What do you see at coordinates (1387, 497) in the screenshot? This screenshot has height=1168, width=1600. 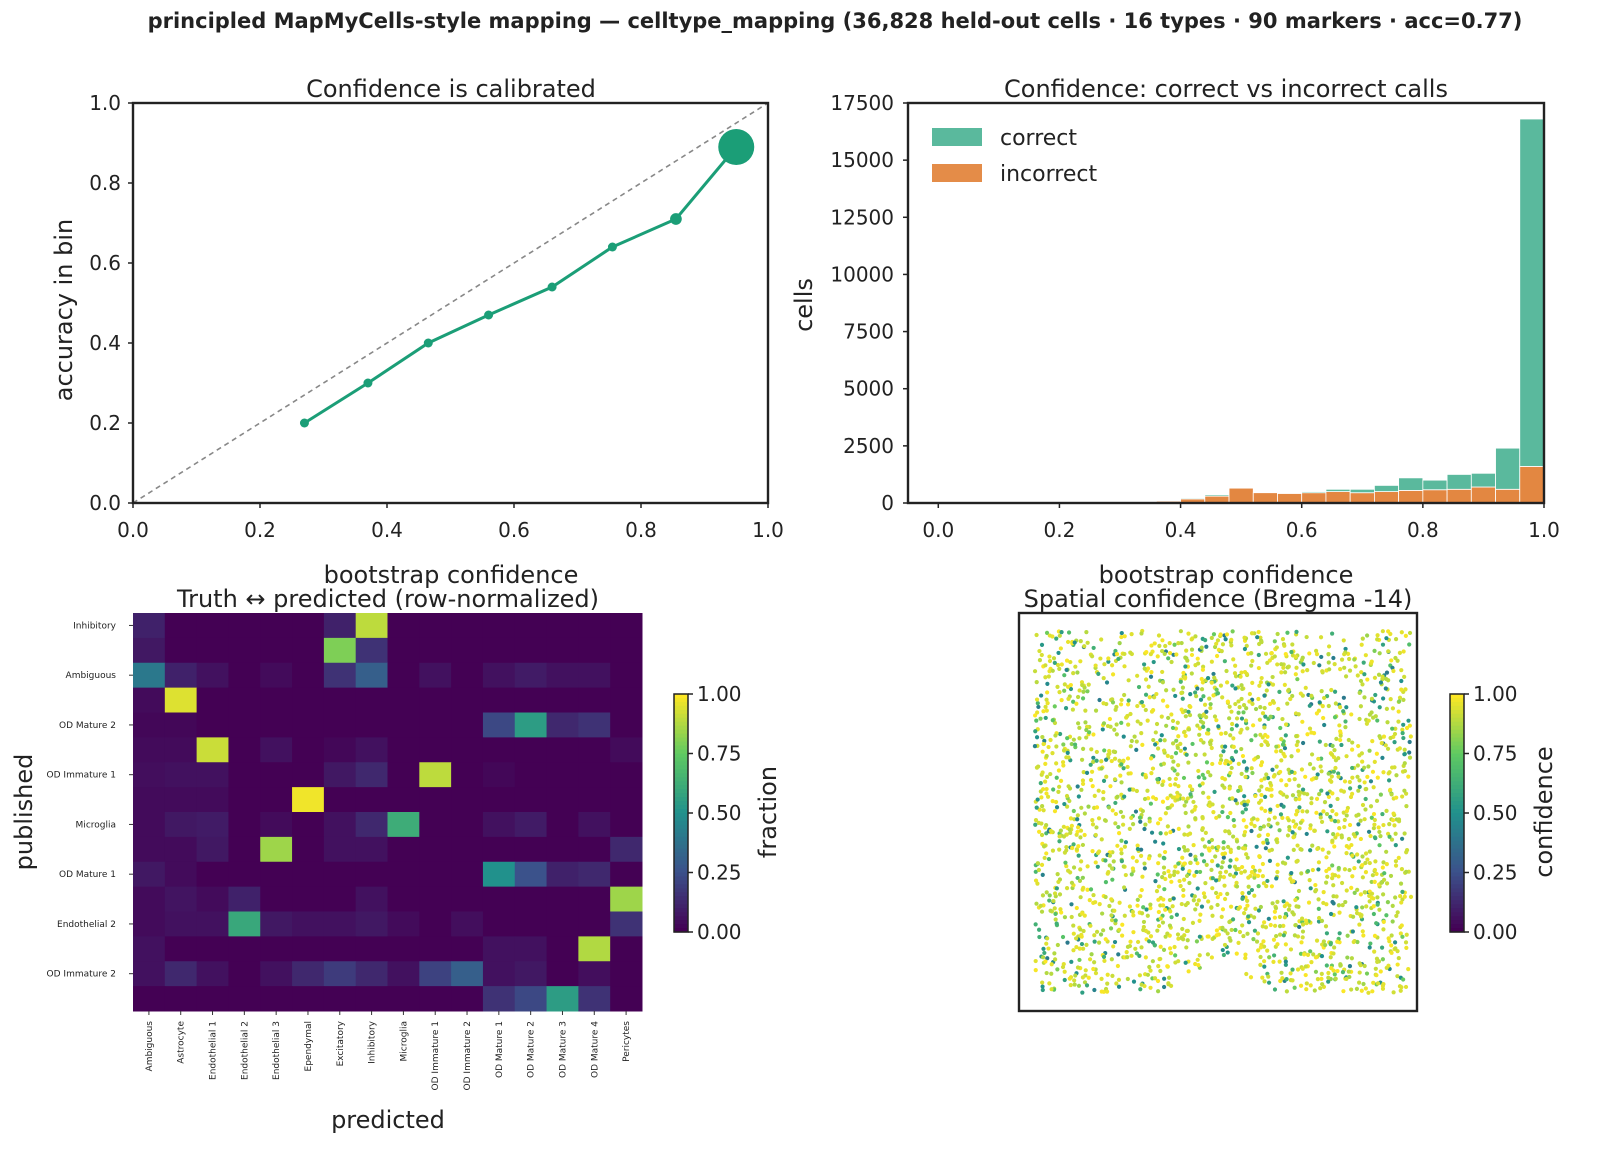 I see `hist-bar-incorrect` at bounding box center [1387, 497].